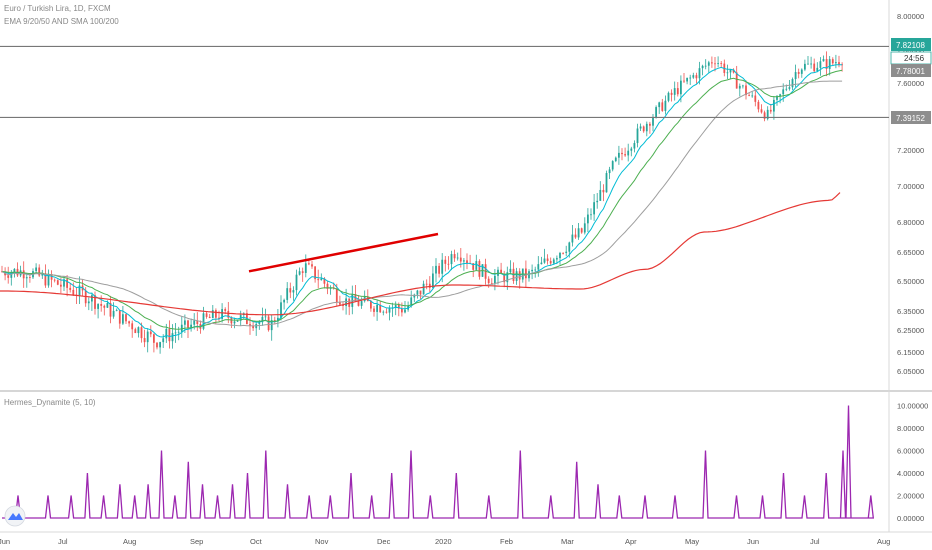 This screenshot has width=932, height=550. What do you see at coordinates (910, 371) in the screenshot?
I see `price-tick-label: 6.05000` at bounding box center [910, 371].